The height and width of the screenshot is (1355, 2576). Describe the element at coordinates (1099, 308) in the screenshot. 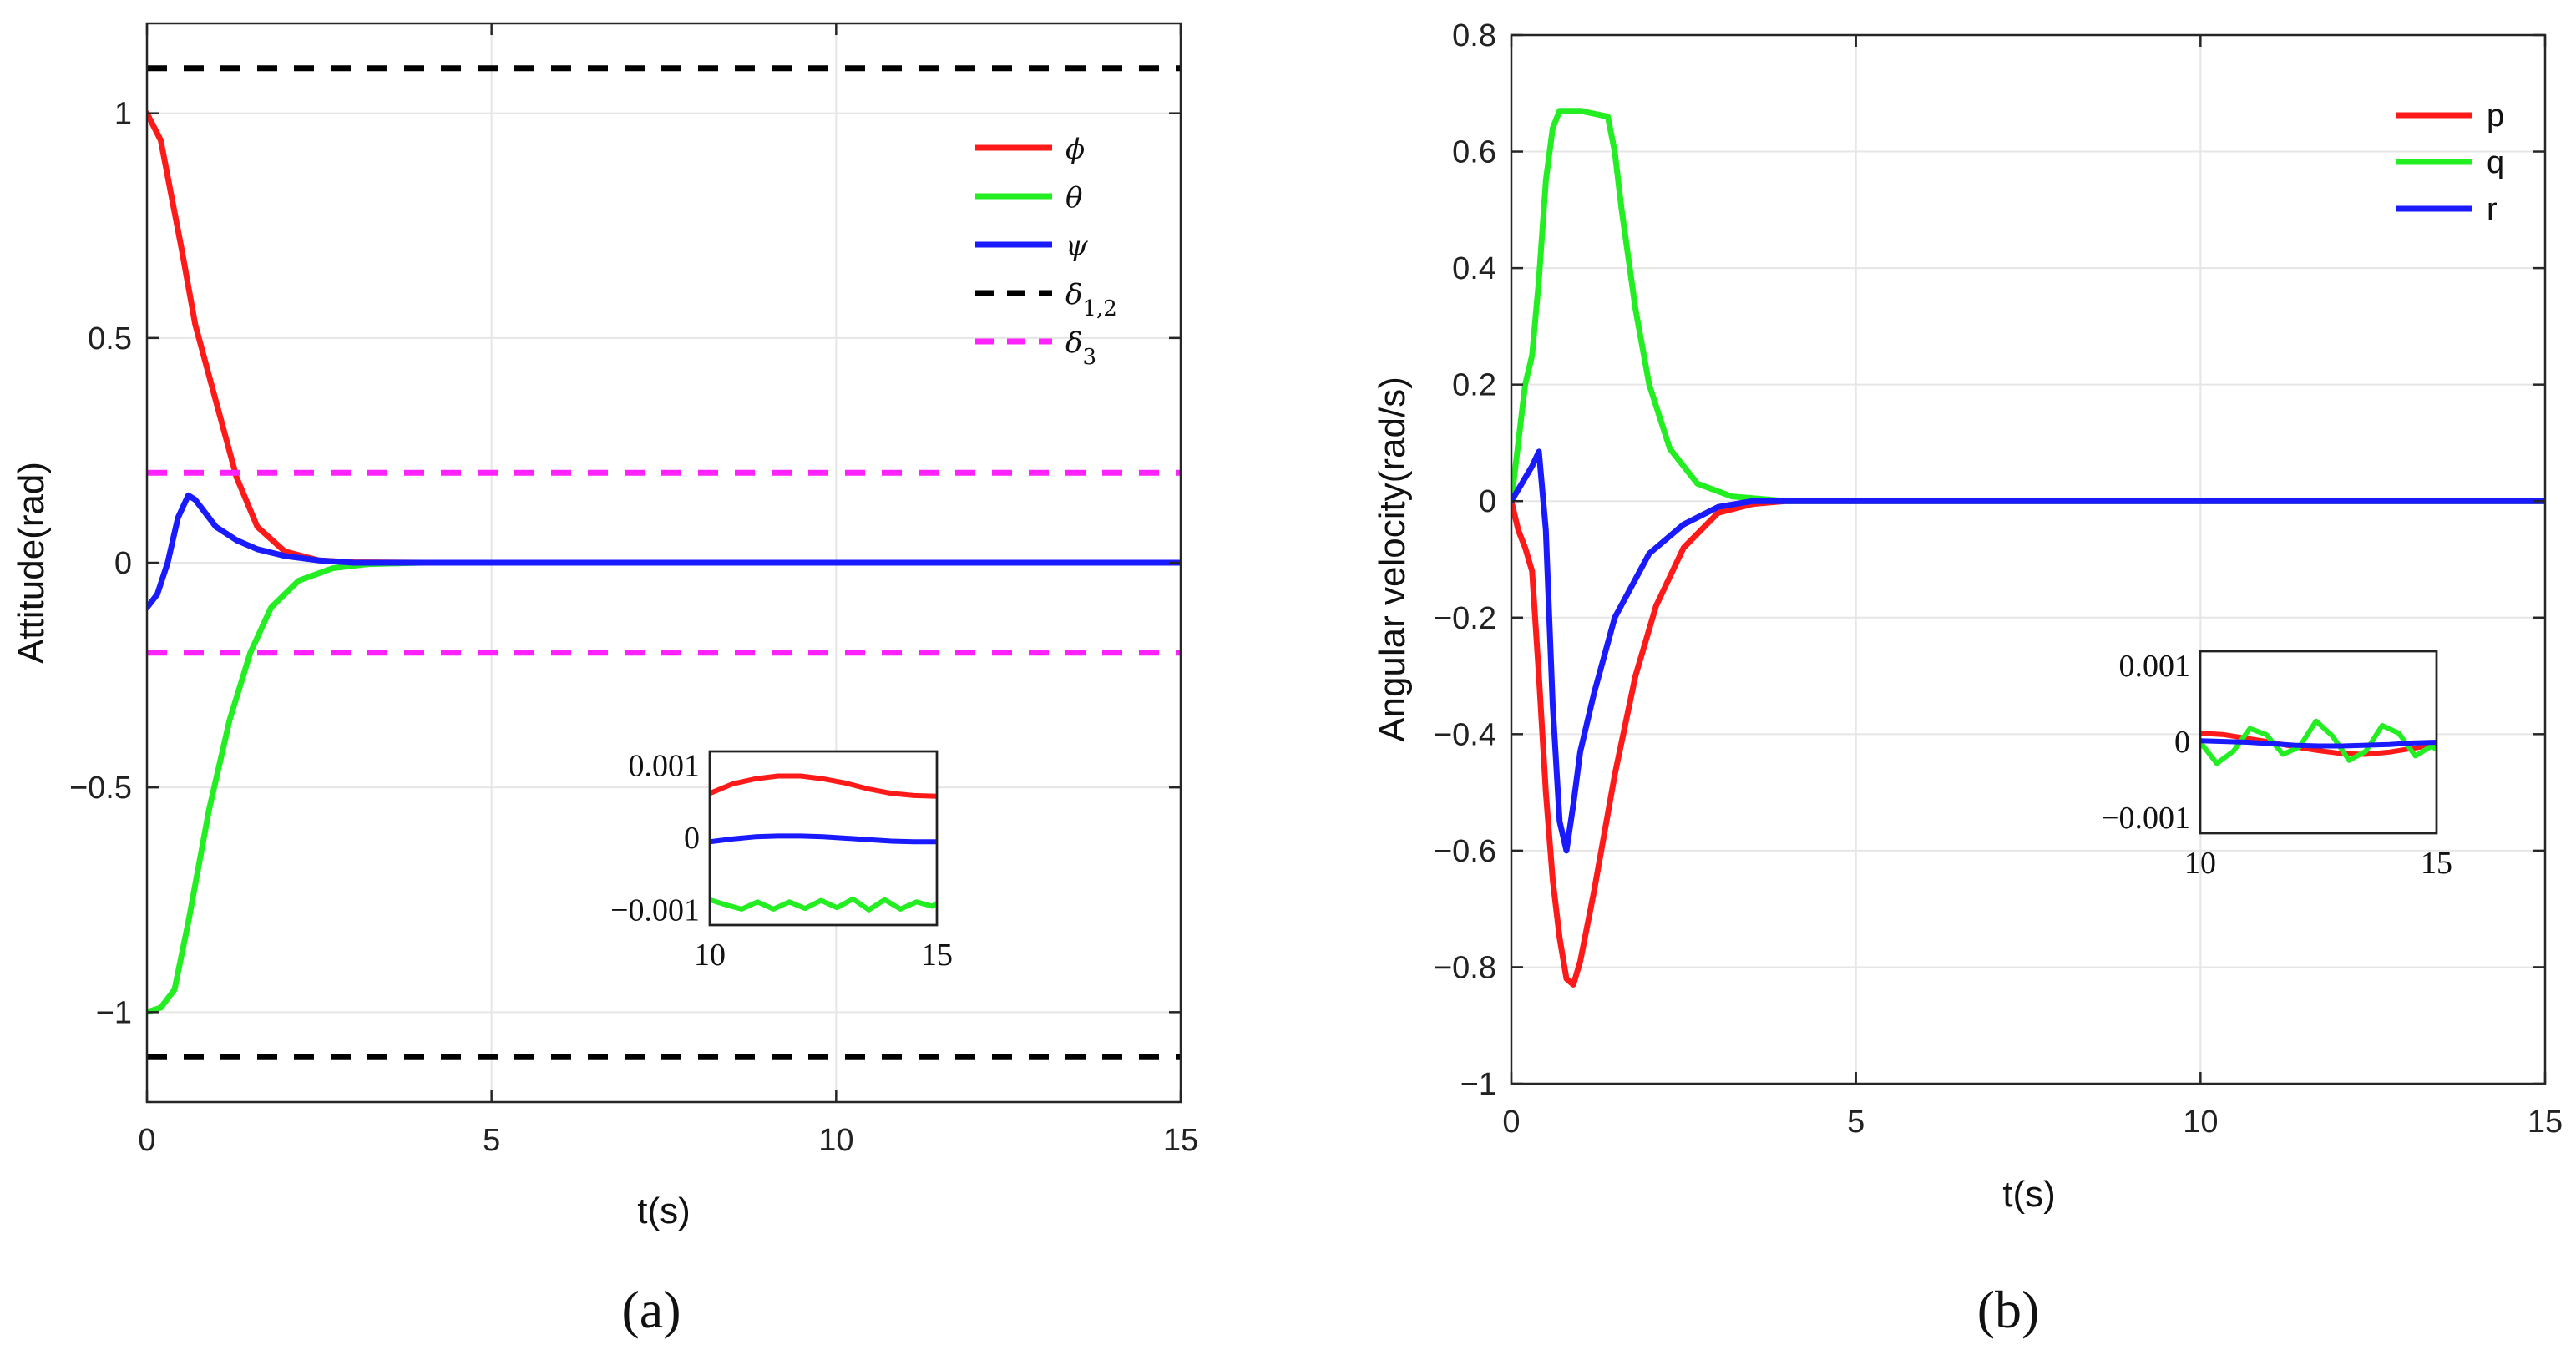

I see `legend-subscript: 1,2` at that location.